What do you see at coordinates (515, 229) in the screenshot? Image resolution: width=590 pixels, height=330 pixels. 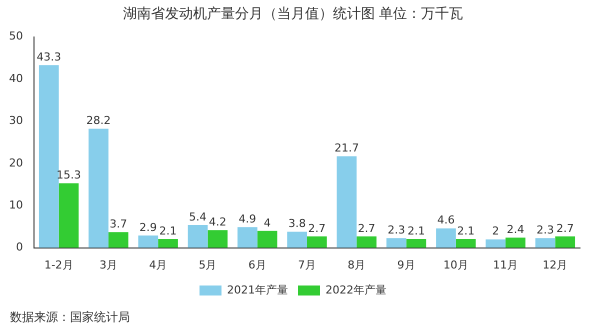 I see `data-label: 2.4` at bounding box center [515, 229].